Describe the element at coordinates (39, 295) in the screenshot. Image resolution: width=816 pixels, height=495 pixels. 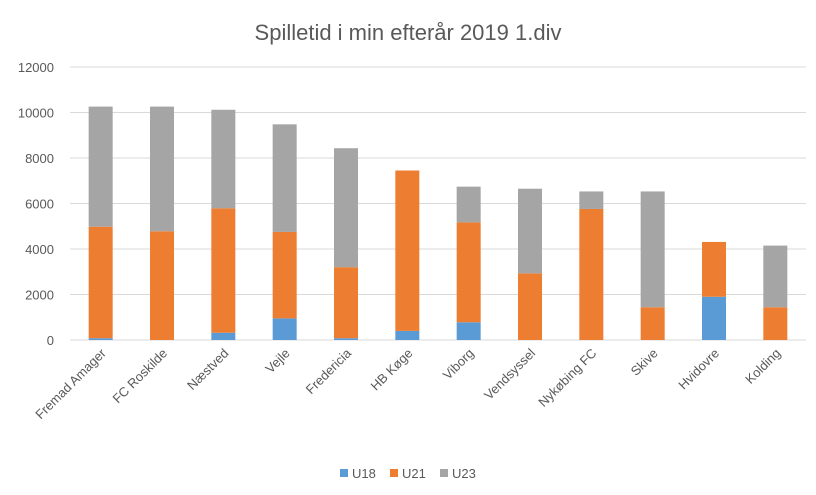
I see `y-tick-label: 2000` at that location.